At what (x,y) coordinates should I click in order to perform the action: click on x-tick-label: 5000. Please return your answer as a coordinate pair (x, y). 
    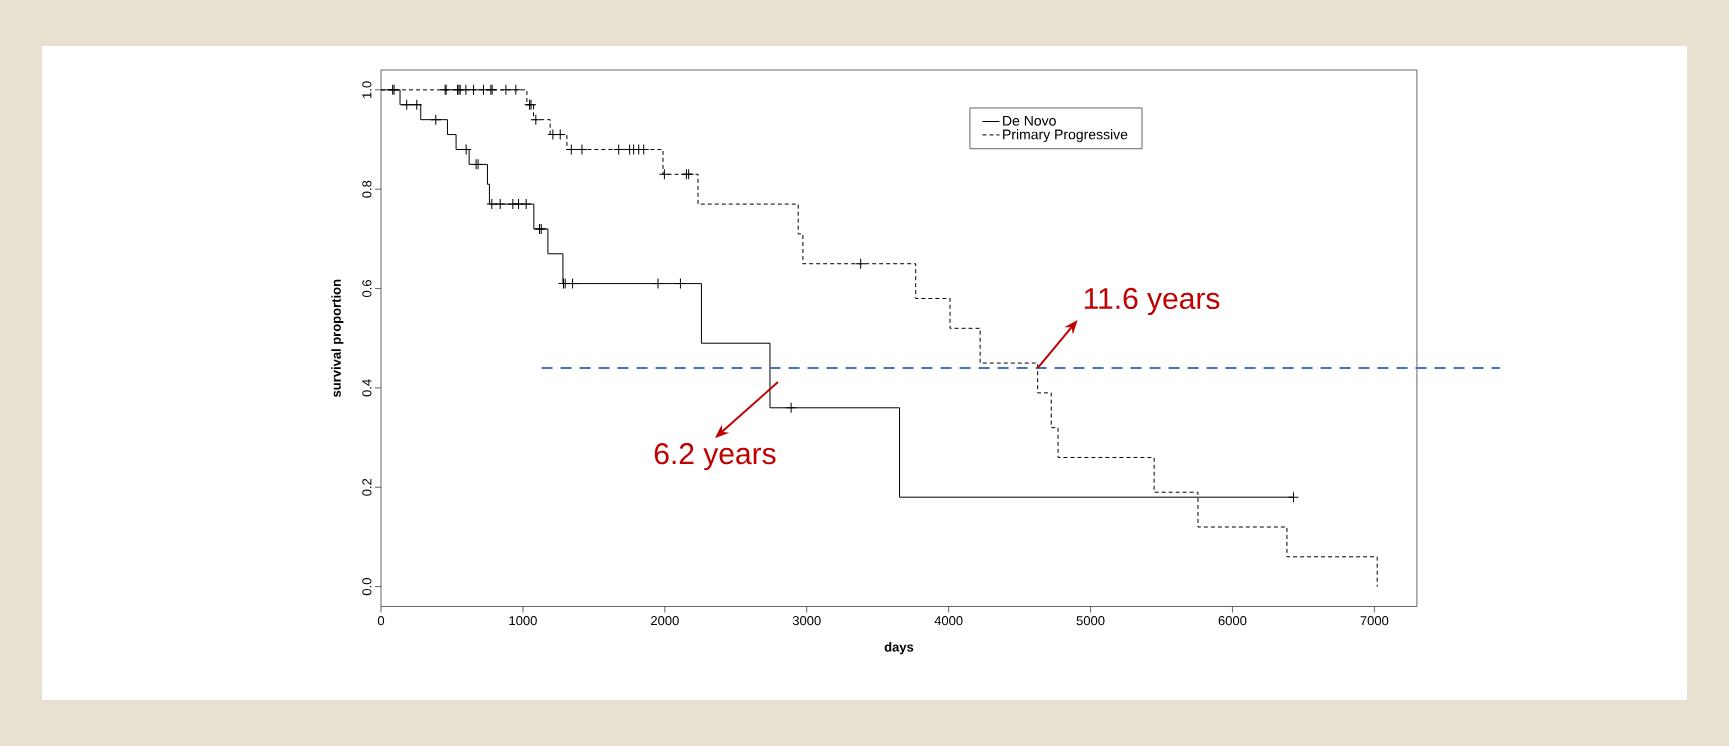
    Looking at the image, I should click on (1090, 621).